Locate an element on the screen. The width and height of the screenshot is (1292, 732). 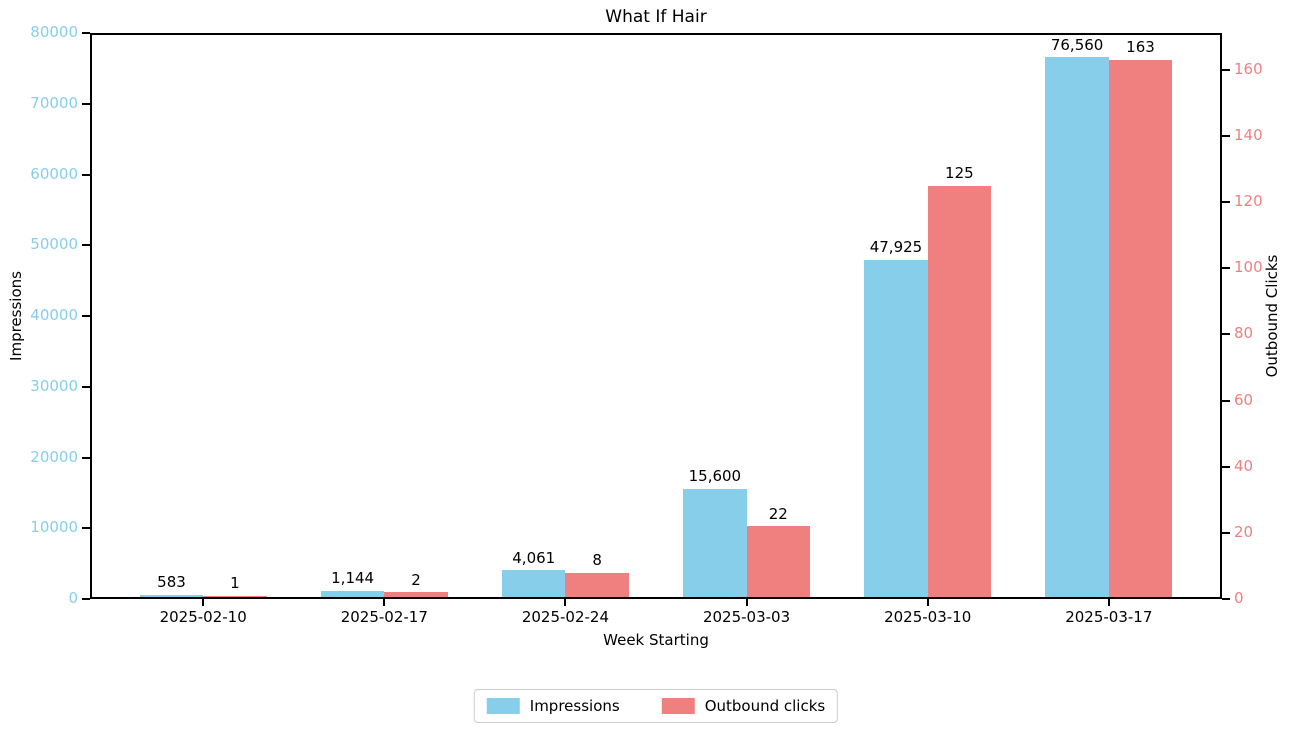
y-tick-label-left: 20000 is located at coordinates (54, 456).